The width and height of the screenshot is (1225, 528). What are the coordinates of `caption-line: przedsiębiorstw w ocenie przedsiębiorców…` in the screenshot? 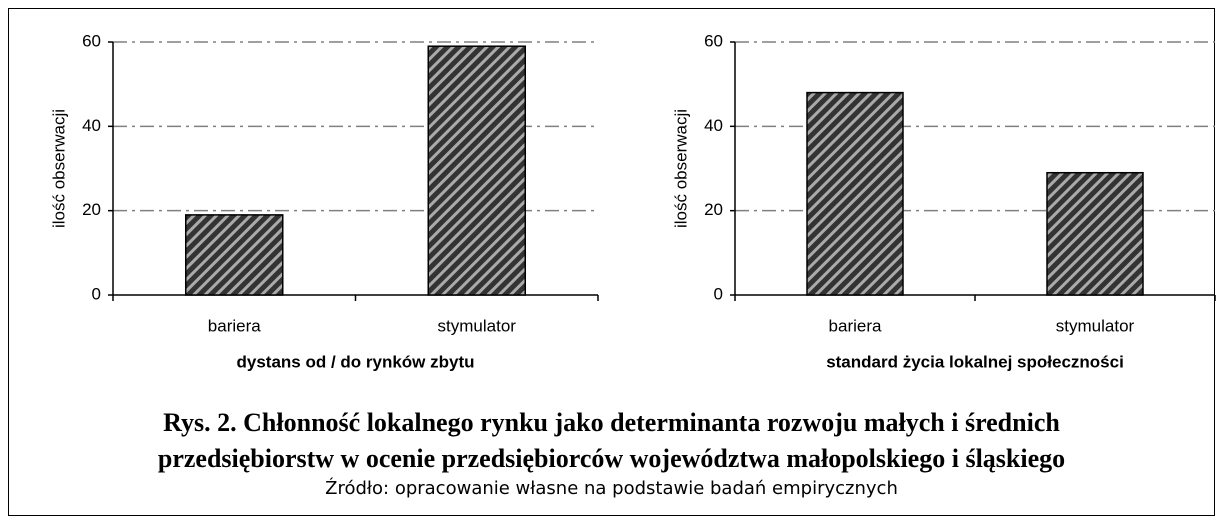 It's located at (611, 458).